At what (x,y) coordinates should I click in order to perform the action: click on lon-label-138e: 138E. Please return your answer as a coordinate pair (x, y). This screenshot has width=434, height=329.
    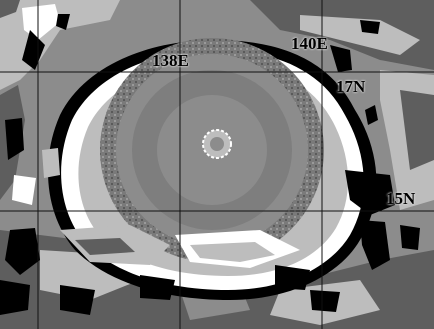
    Looking at the image, I should click on (170, 60).